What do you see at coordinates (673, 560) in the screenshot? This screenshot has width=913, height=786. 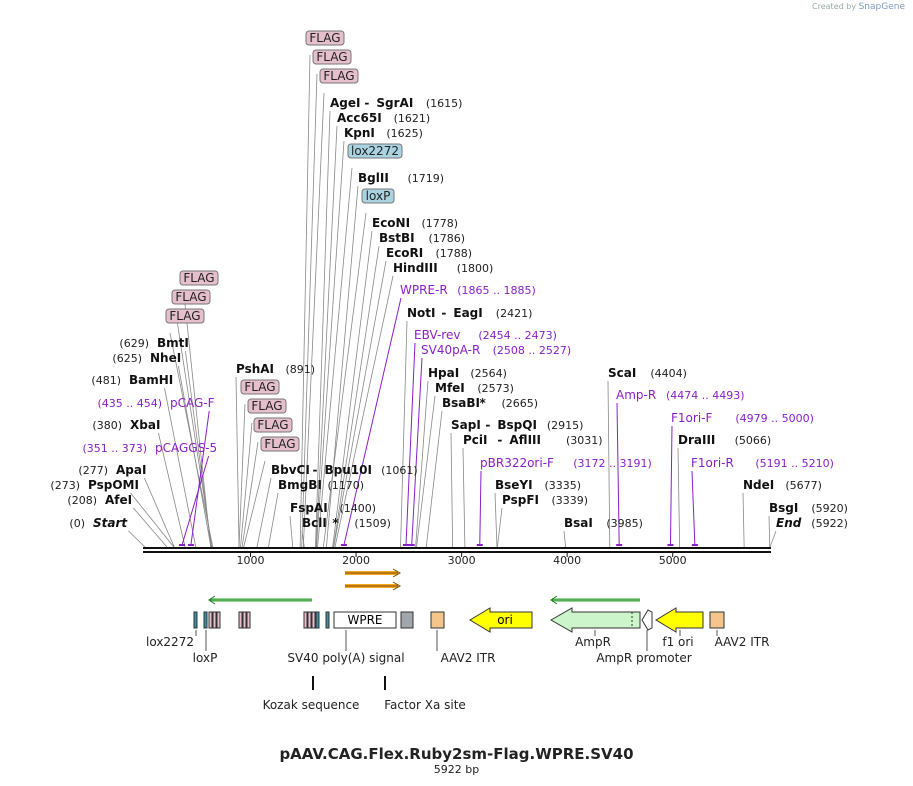 I see `tick-label-5000: 5000` at bounding box center [673, 560].